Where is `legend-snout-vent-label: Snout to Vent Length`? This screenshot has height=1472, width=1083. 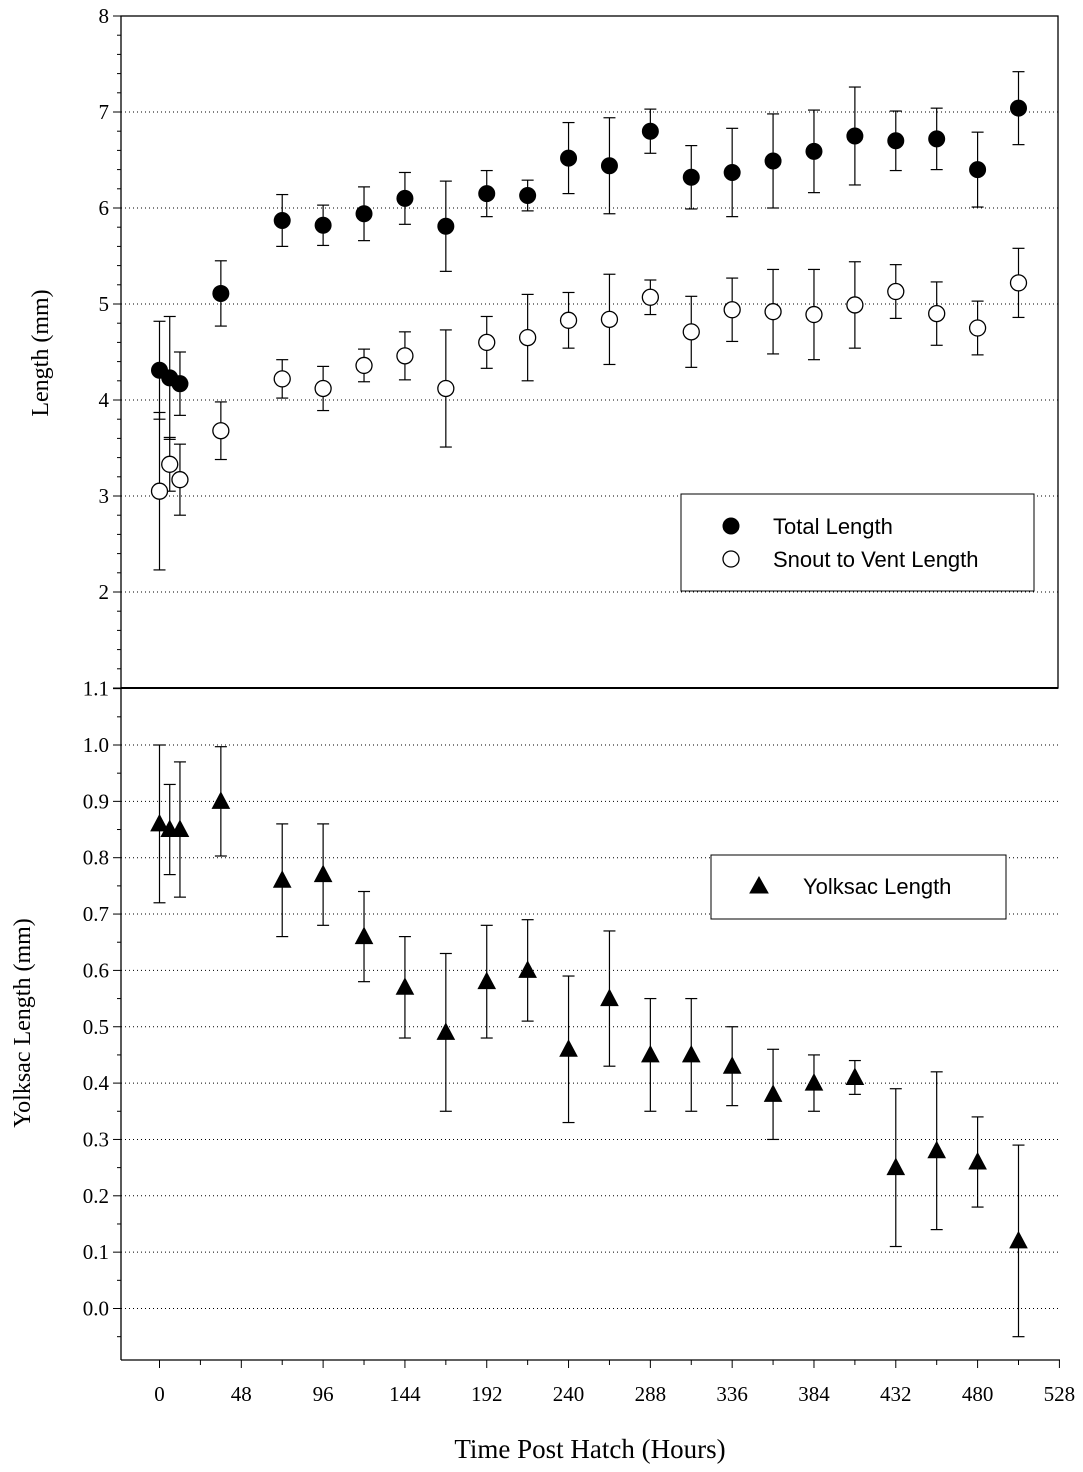 legend-snout-vent-label: Snout to Vent Length is located at coordinates (876, 559).